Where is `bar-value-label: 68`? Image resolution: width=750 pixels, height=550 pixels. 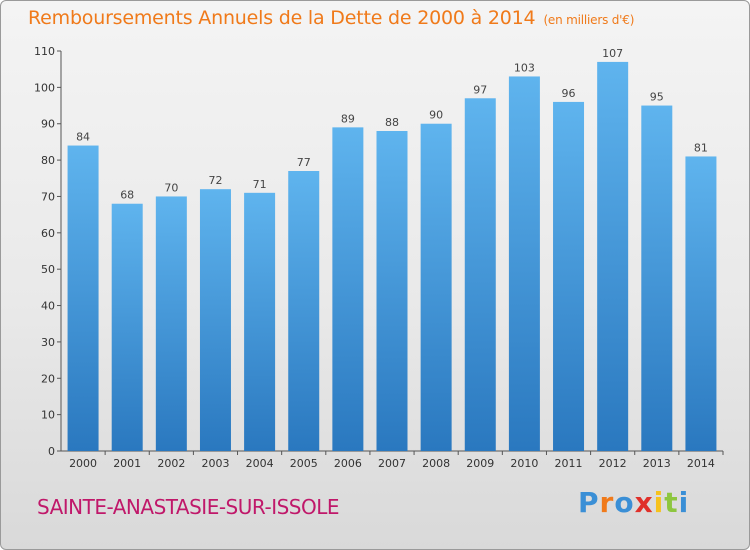 bar-value-label: 68 is located at coordinates (127, 195).